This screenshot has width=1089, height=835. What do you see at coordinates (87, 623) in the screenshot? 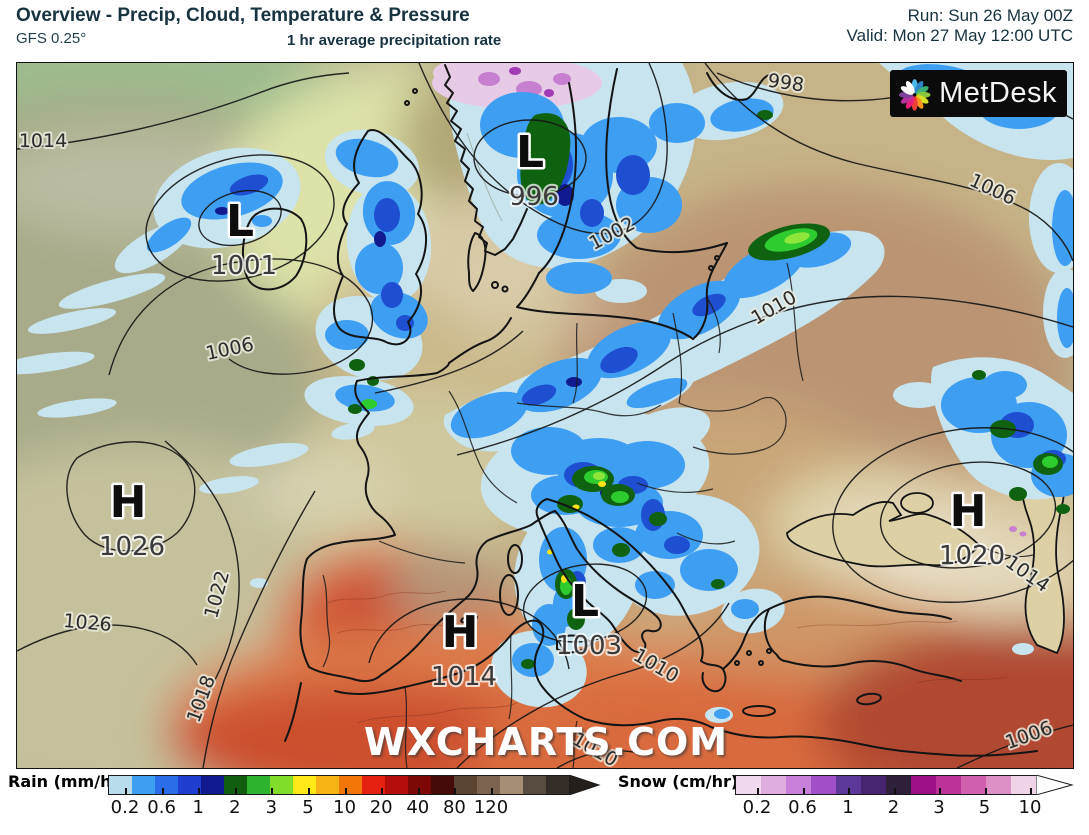
I see `isobar-value-label: 1026` at bounding box center [87, 623].